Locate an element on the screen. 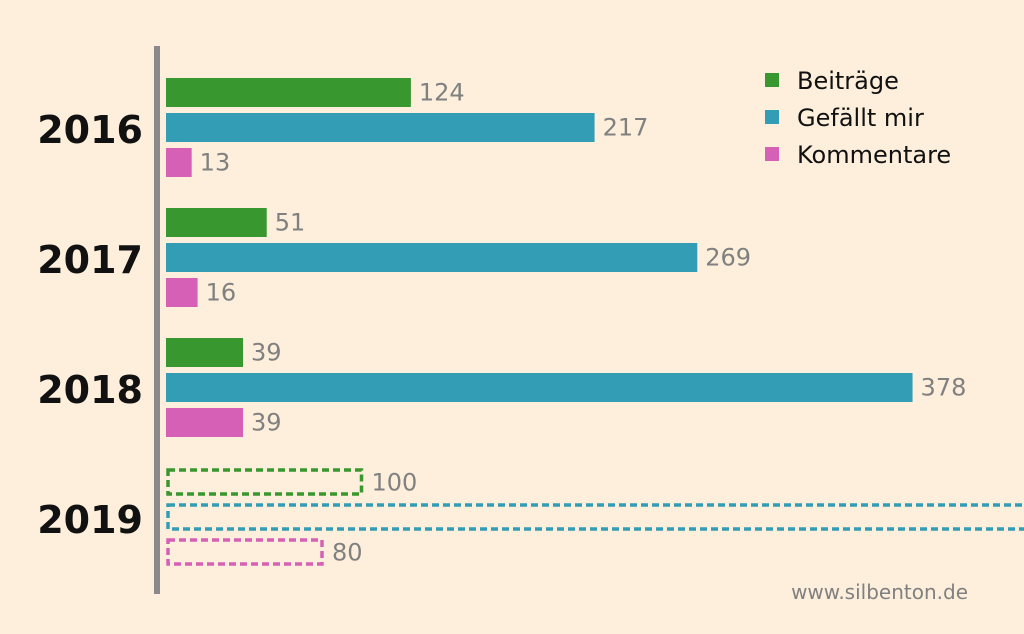 The height and width of the screenshot is (634, 1024). legend-label: Kommentare is located at coordinates (874, 155).